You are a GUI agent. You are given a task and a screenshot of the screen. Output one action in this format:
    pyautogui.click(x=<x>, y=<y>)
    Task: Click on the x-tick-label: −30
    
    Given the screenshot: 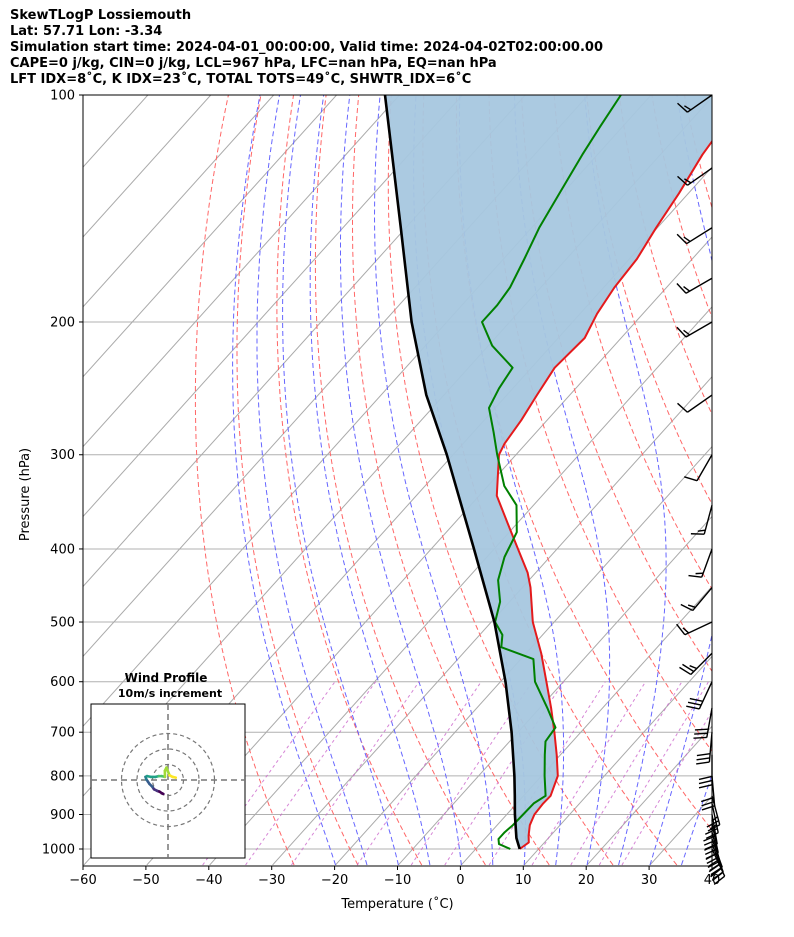 What is the action you would take?
    pyautogui.click(x=271, y=880)
    